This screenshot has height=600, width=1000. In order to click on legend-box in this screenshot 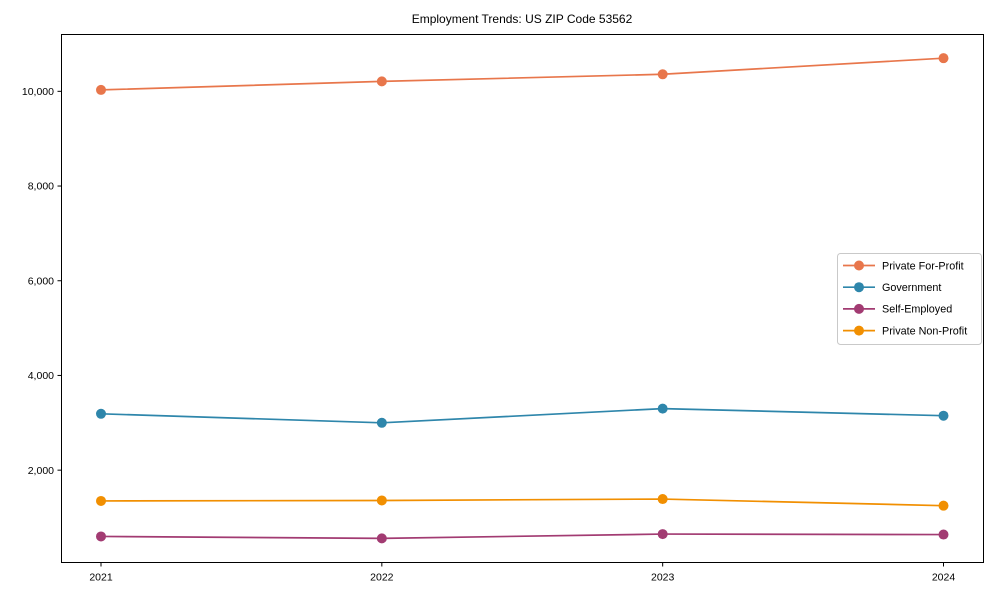, I will do `click(909, 299)`.